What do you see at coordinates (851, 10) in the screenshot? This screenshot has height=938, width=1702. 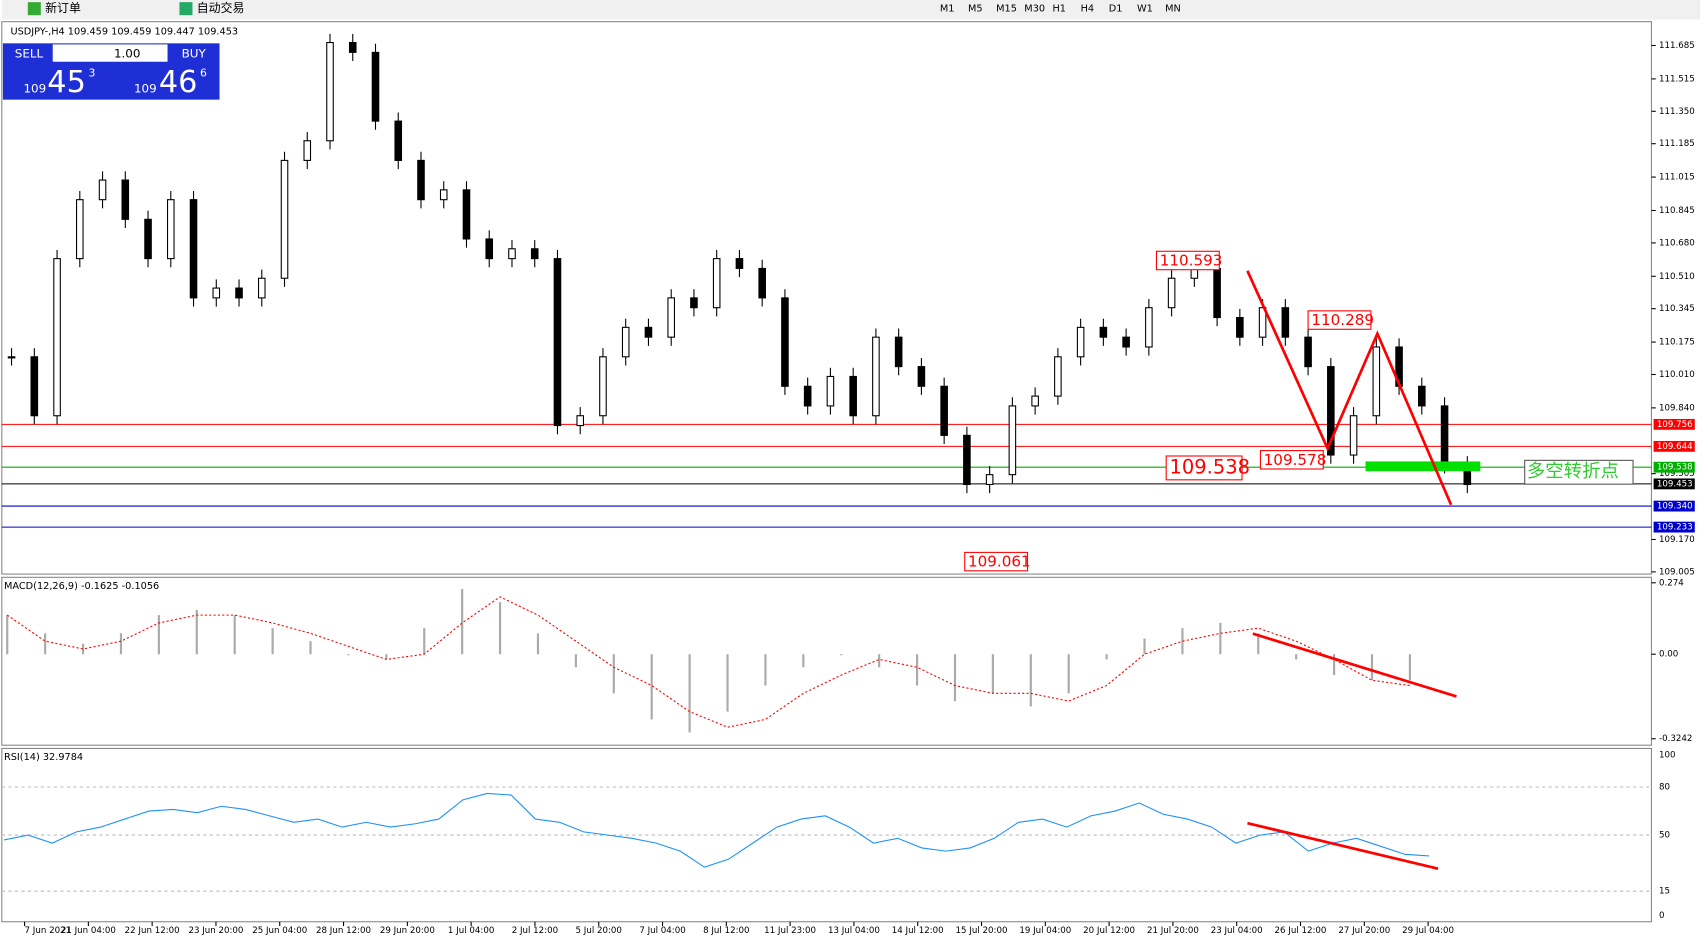 I see `toolbar` at bounding box center [851, 10].